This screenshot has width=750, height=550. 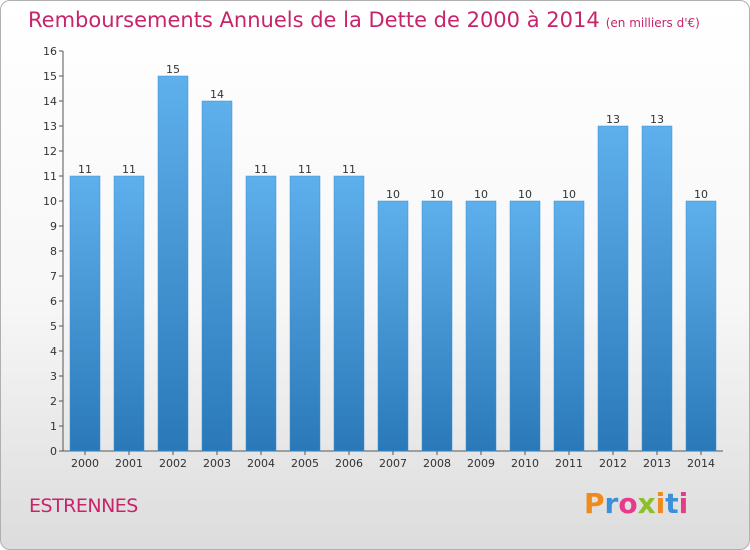 I want to click on y-tick-label: 0, so click(x=53, y=451).